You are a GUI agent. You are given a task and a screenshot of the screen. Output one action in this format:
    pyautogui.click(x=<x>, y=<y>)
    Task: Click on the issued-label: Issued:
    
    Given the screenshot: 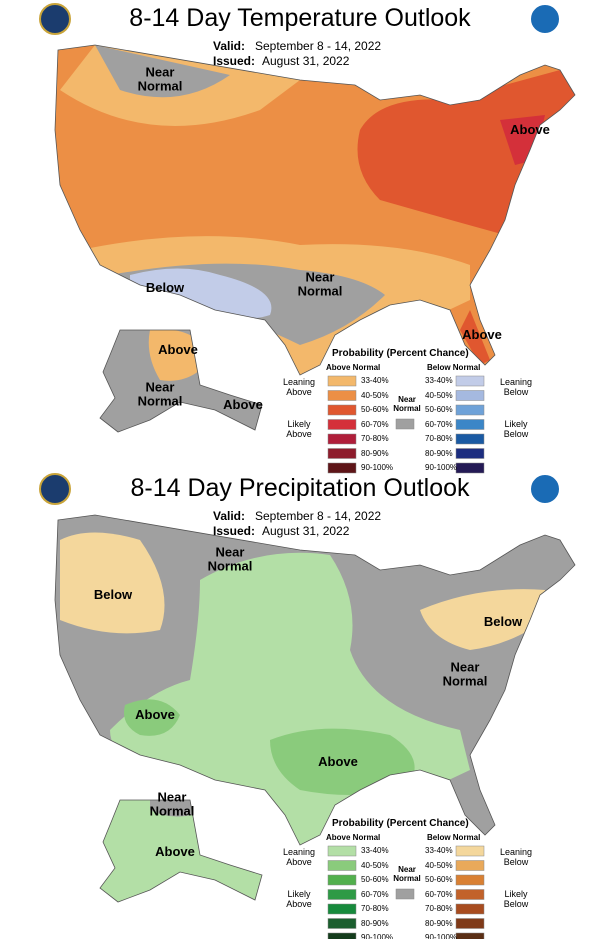 What is the action you would take?
    pyautogui.click(x=234, y=531)
    